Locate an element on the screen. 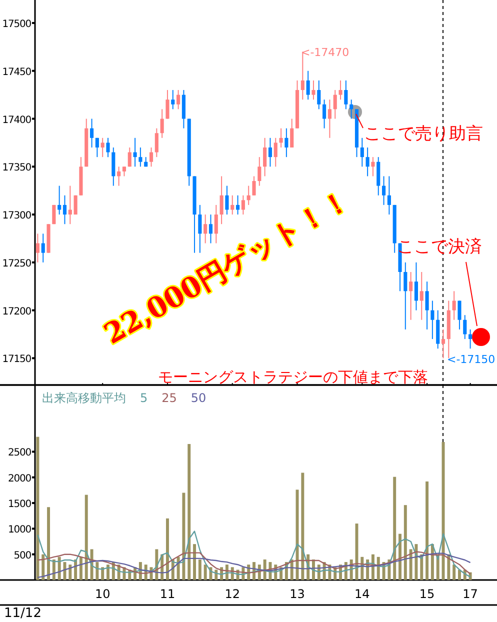 The height and width of the screenshot is (622, 497). text: 50 is located at coordinates (198, 398).